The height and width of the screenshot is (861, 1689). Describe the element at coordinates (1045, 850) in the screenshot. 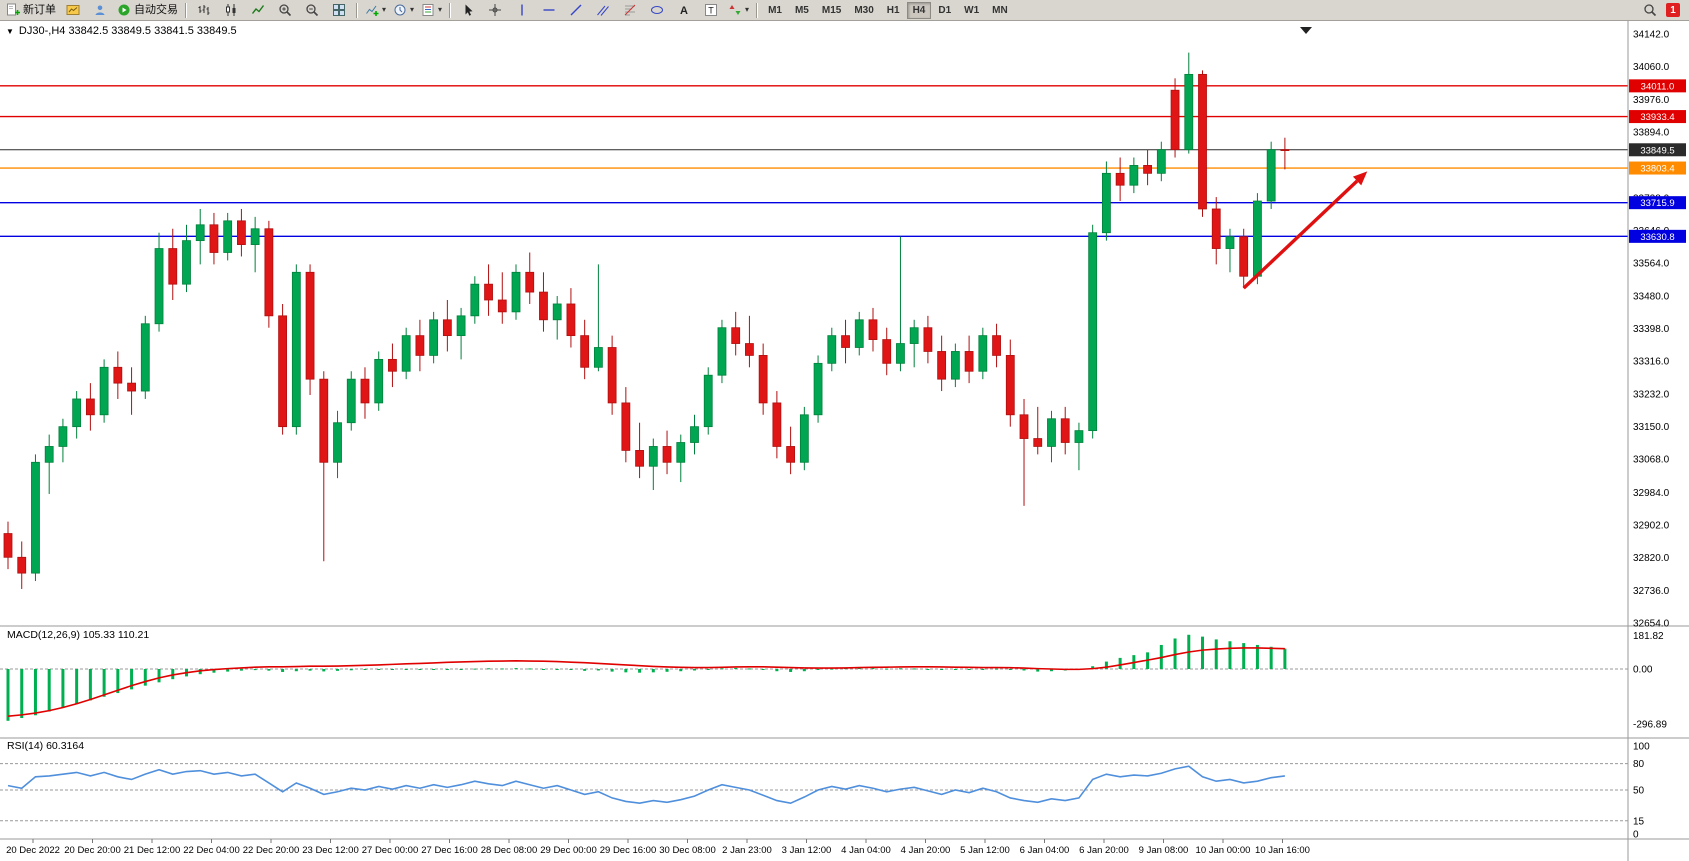

I see `svg-text: 6 Jan 04:00` at that location.